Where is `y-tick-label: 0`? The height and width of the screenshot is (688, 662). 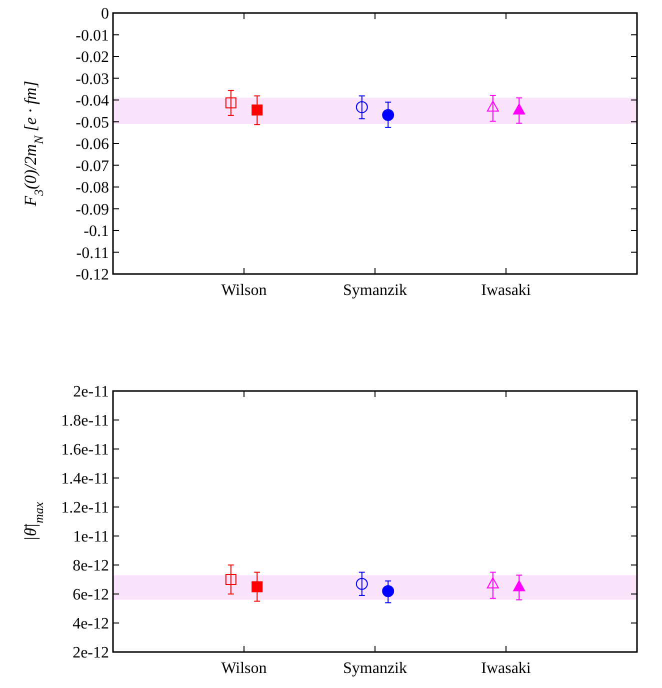 y-tick-label: 0 is located at coordinates (105, 14).